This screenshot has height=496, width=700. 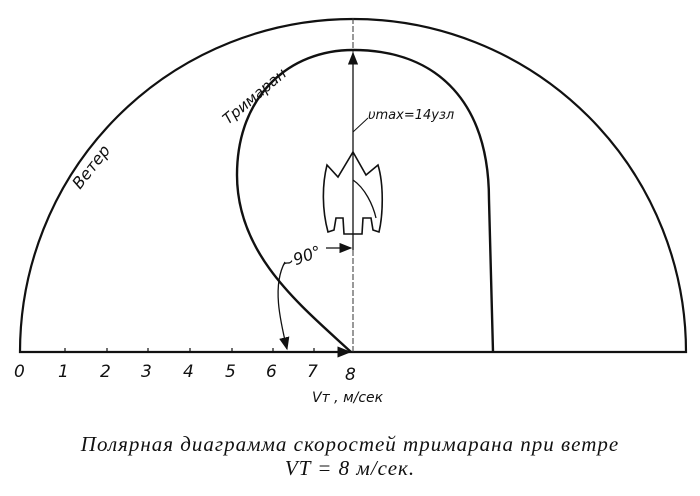 What do you see at coordinates (360, 125) in the screenshot?
I see `vmax-leader` at bounding box center [360, 125].